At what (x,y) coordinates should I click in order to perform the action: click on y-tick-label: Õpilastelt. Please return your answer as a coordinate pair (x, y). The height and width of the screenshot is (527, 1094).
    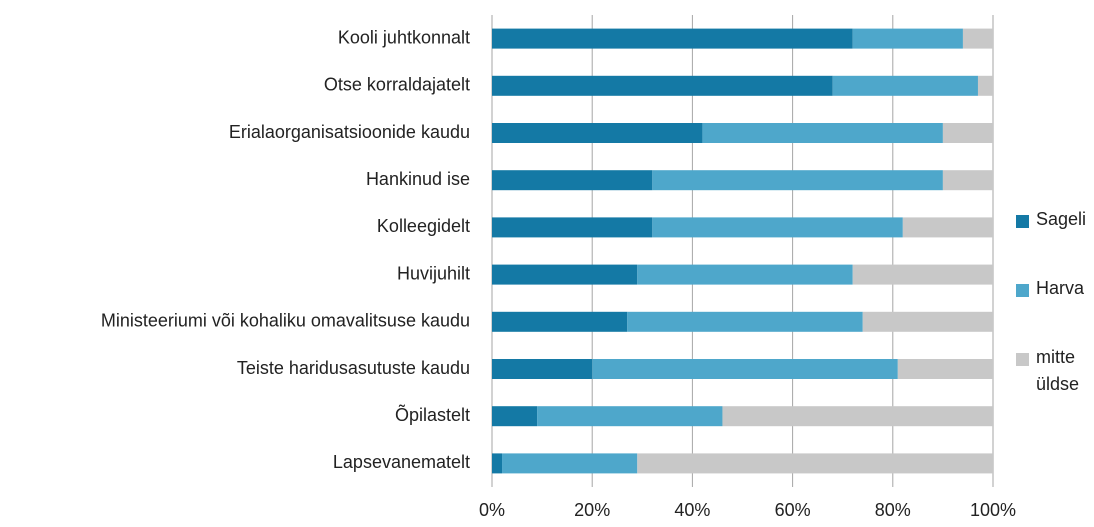
    Looking at the image, I should click on (432, 414).